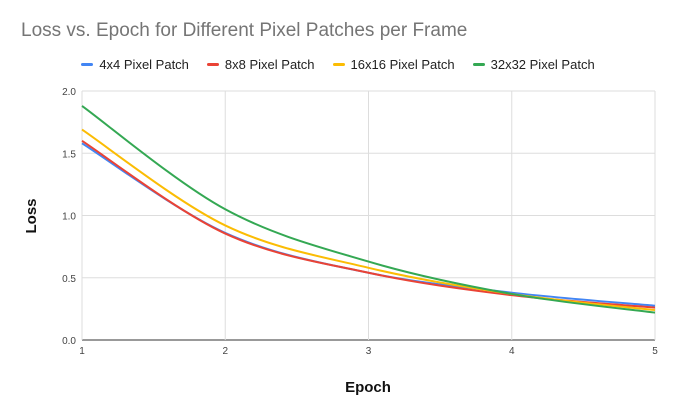  Describe the element at coordinates (368, 387) in the screenshot. I see `x-axis-label: Epoch` at that location.